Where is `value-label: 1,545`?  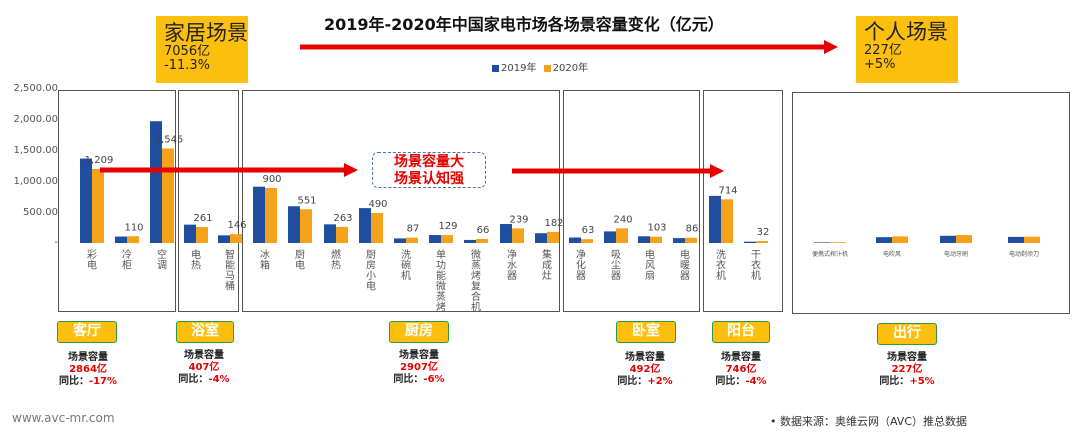 value-label: 1,545 is located at coordinates (169, 139).